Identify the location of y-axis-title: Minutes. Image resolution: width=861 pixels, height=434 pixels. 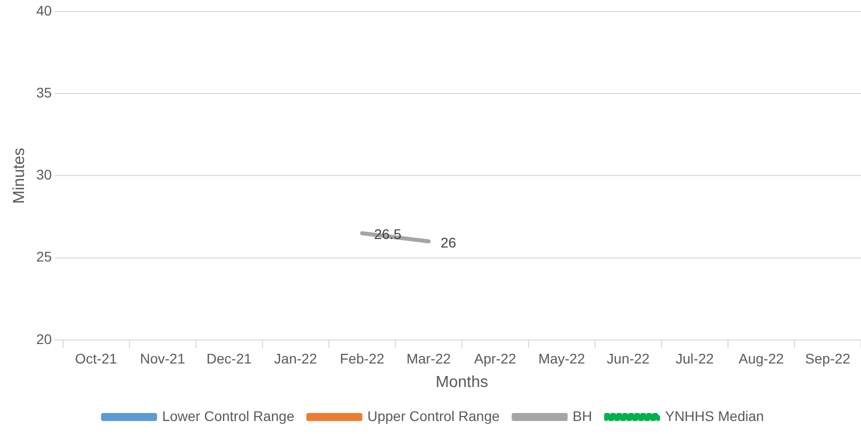
(19, 176).